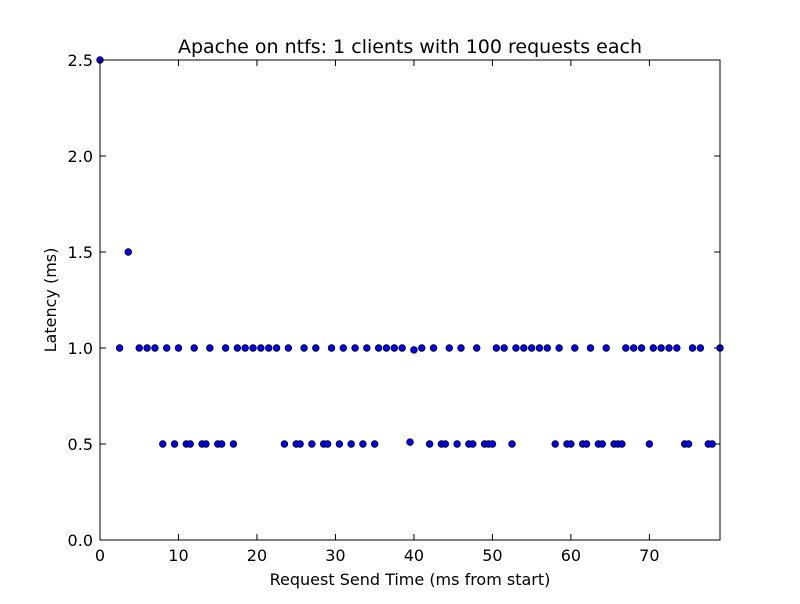  Describe the element at coordinates (80, 540) in the screenshot. I see `y-tick-label: 0.0` at that location.